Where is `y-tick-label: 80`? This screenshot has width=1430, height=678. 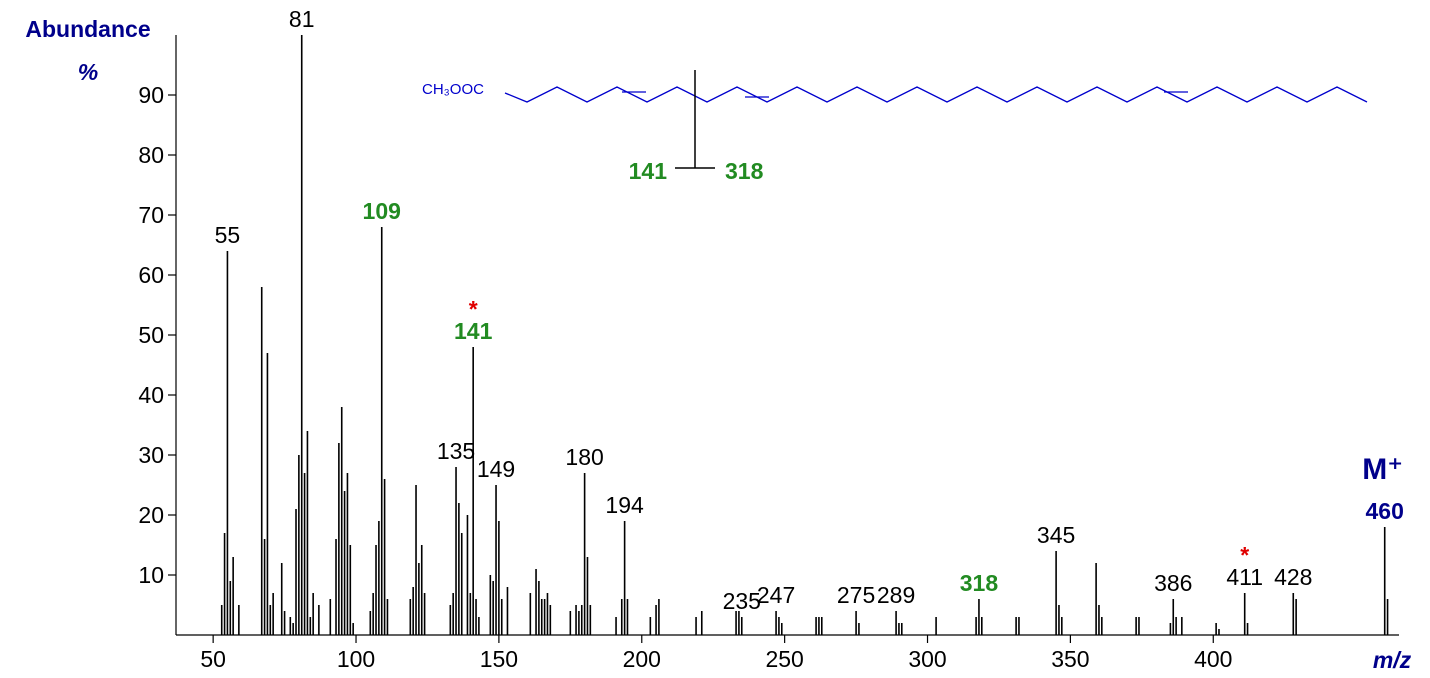
y-tick-label: 80 is located at coordinates (151, 155).